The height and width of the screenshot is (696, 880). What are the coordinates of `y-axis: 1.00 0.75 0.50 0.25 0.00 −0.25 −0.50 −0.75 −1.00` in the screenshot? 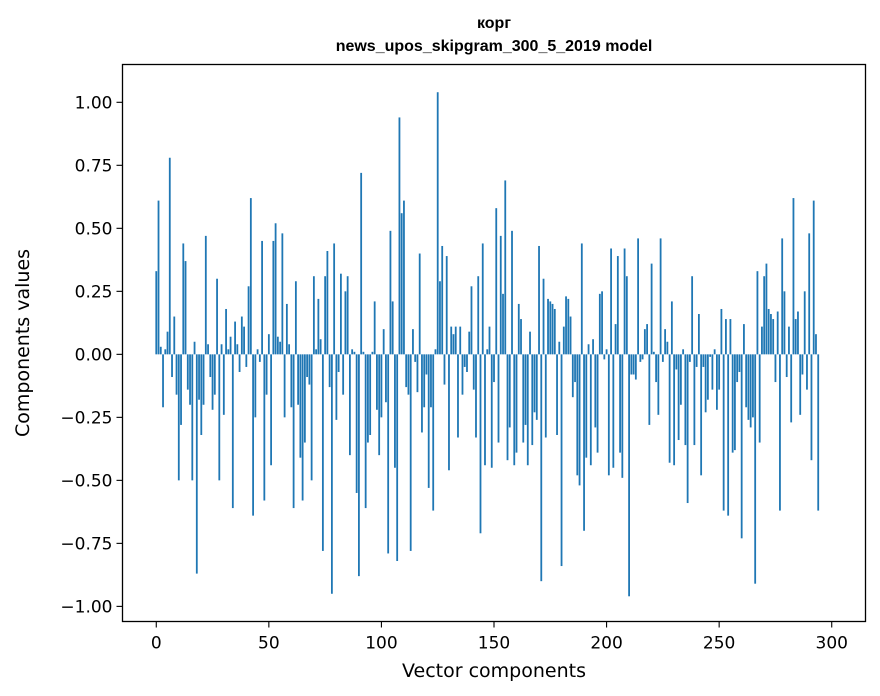 It's located at (91, 355).